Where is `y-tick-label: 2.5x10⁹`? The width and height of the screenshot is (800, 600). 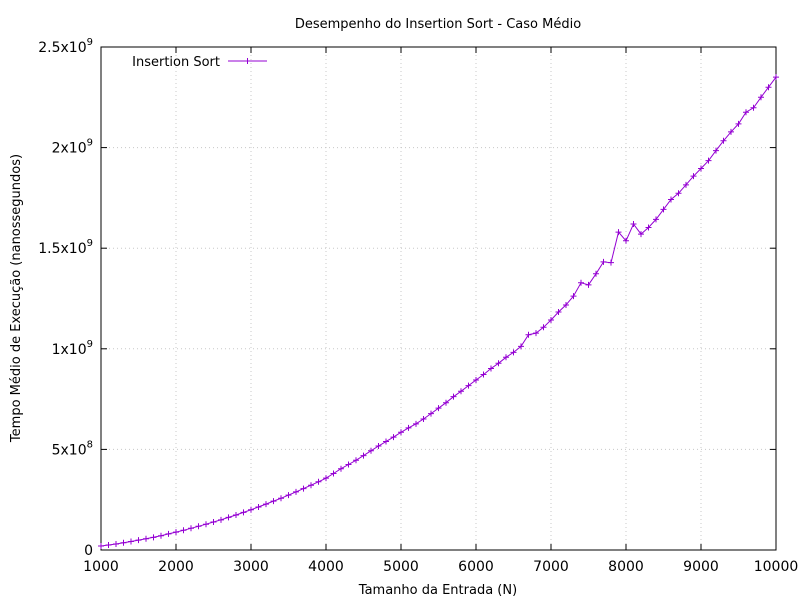
y-tick-label: 2.5x10⁹ is located at coordinates (65, 46).